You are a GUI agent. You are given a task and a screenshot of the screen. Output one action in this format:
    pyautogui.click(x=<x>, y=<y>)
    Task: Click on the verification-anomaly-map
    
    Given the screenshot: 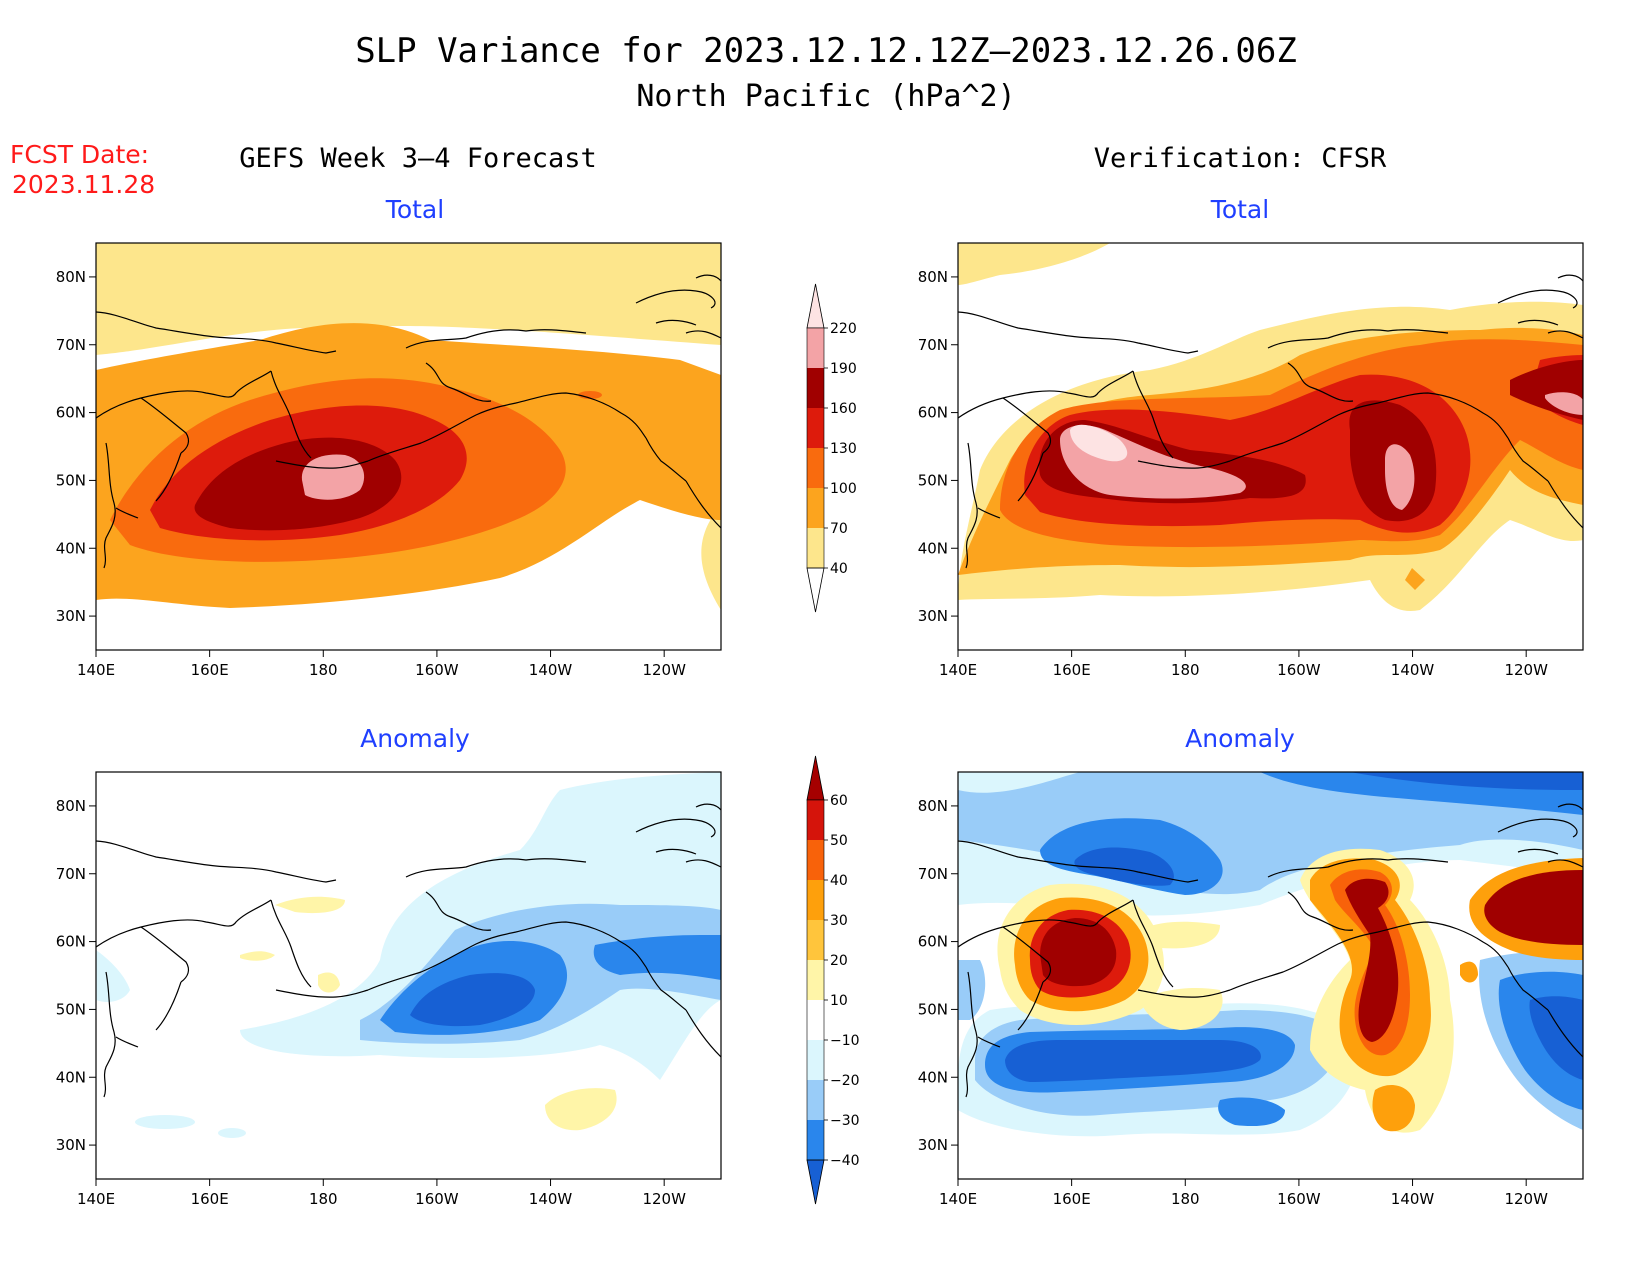 What is the action you would take?
    pyautogui.click(x=1270, y=975)
    